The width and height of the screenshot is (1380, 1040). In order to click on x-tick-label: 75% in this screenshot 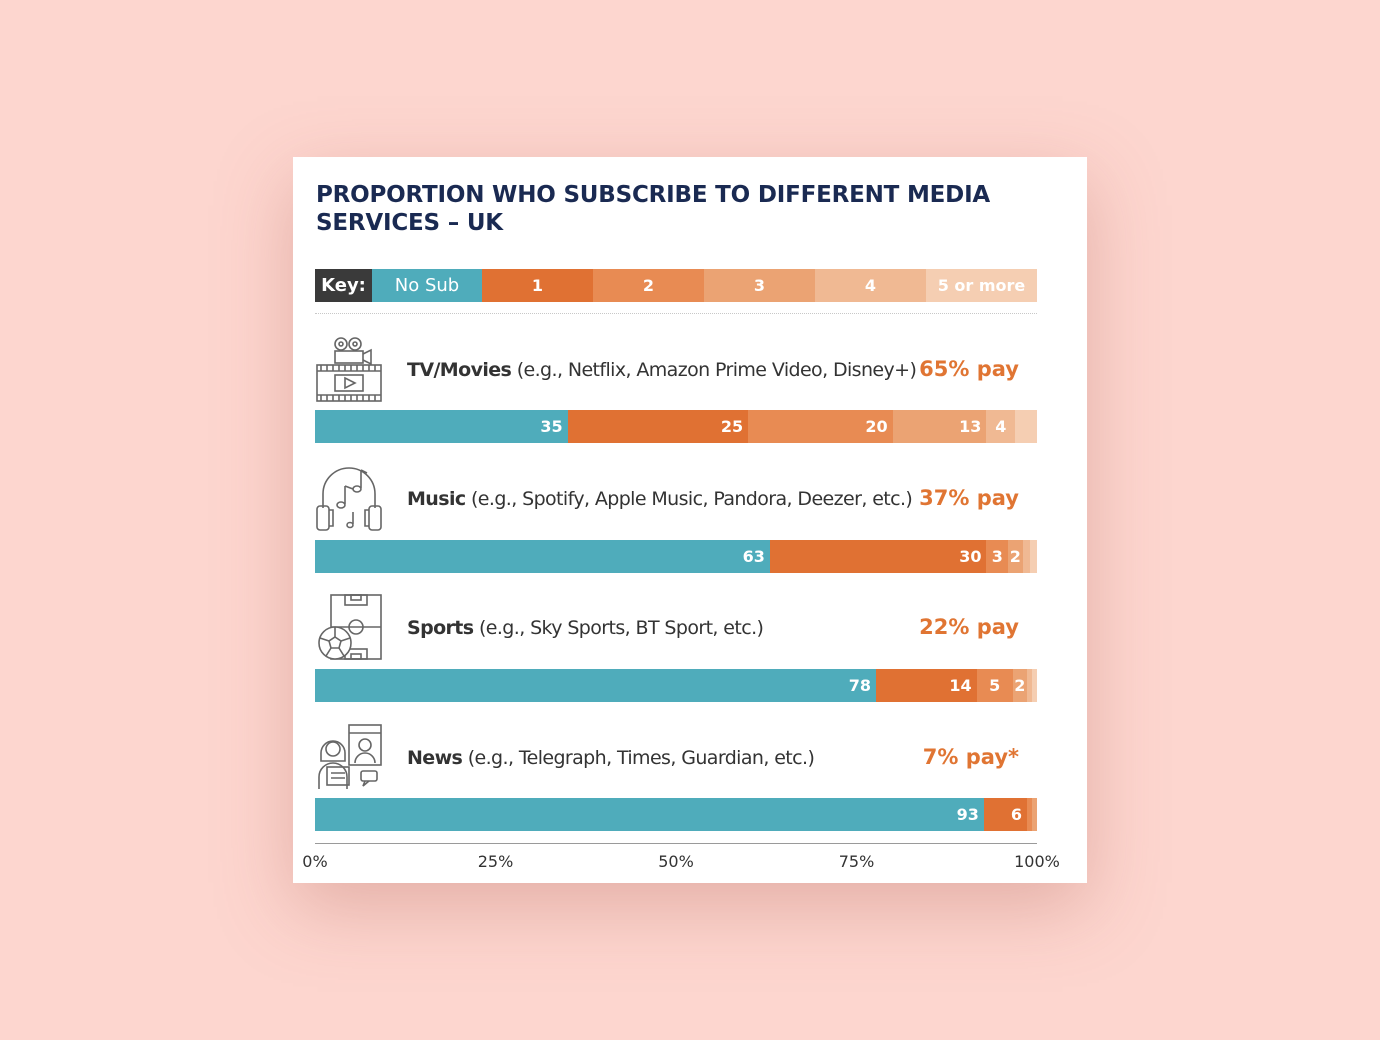, I will do `click(856, 861)`.